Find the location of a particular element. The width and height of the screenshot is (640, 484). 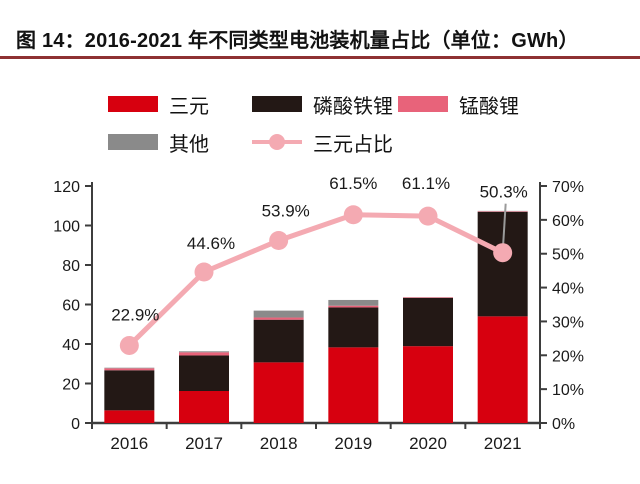

legend-label-lmo: 锰酸锂 is located at coordinates (489, 106).